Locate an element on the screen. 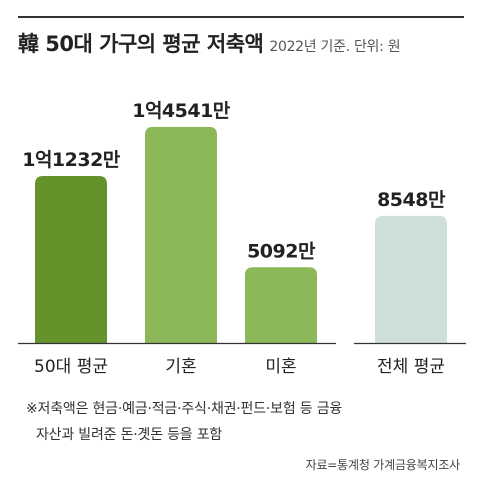 The image size is (480, 490). top-rule is located at coordinates (241, 17).